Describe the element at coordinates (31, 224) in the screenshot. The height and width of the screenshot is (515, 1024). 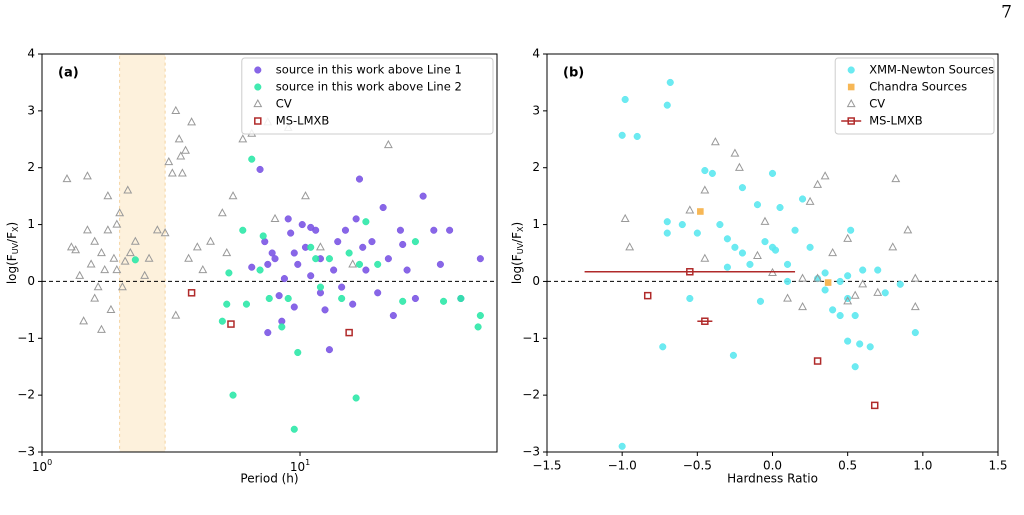
I see `y-tick-label: 1` at that location.